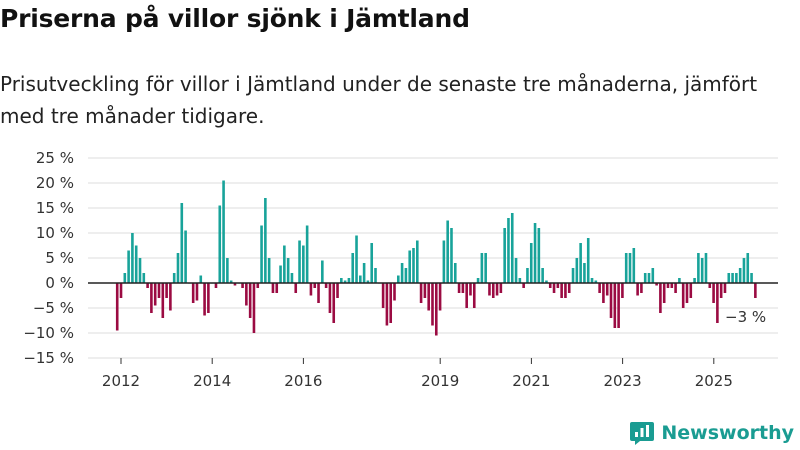  Describe the element at coordinates (417, 374) in the screenshot. I see `x-axis-ticks: 2012 2014 2016 2019 2021 2023 2025` at that location.